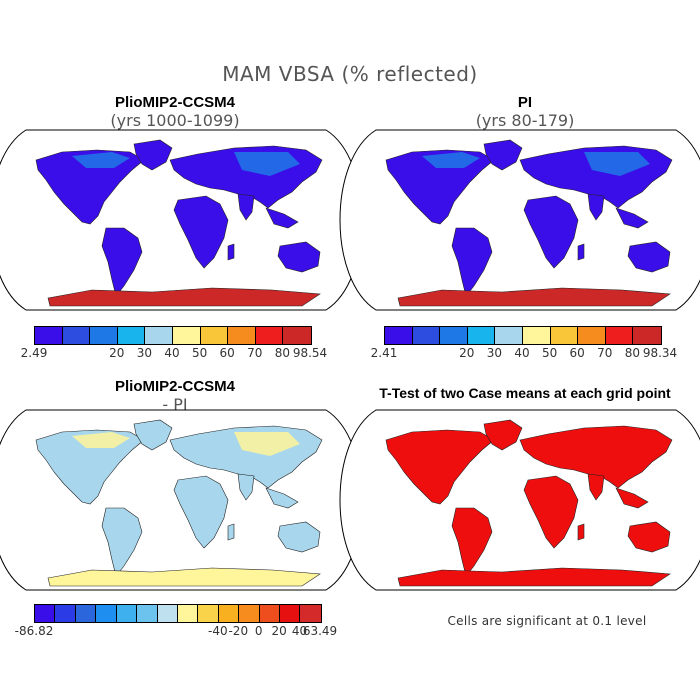  Describe the element at coordinates (174, 386) in the screenshot. I see `panel-title-bottom-left: PlioMIP2-CCSM4` at that location.